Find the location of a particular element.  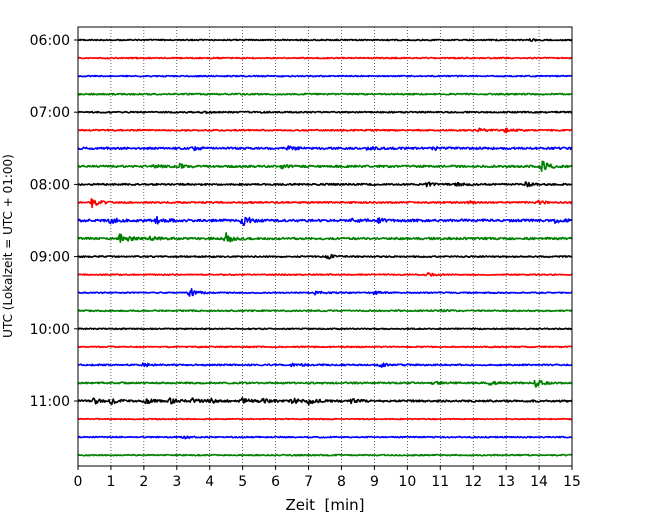

x-tick-label: 11 is located at coordinates (440, 482).